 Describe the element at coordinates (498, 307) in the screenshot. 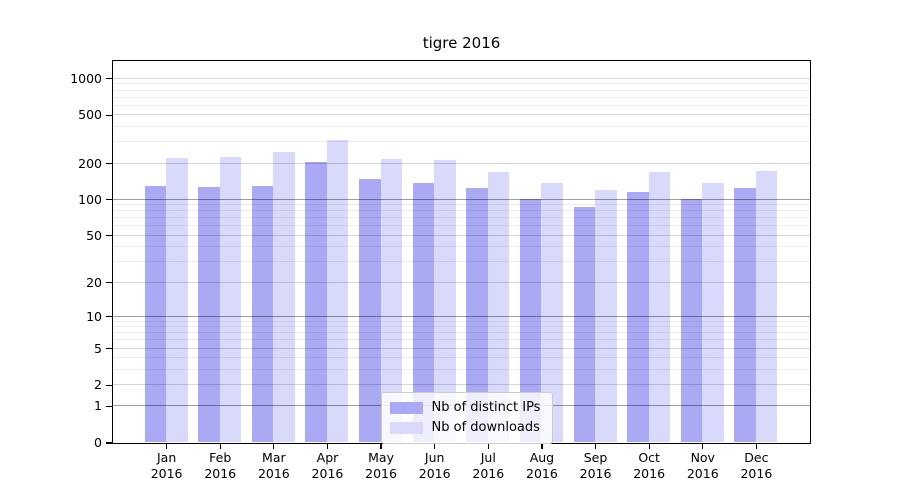

I see `bar-downloads-jul` at that location.